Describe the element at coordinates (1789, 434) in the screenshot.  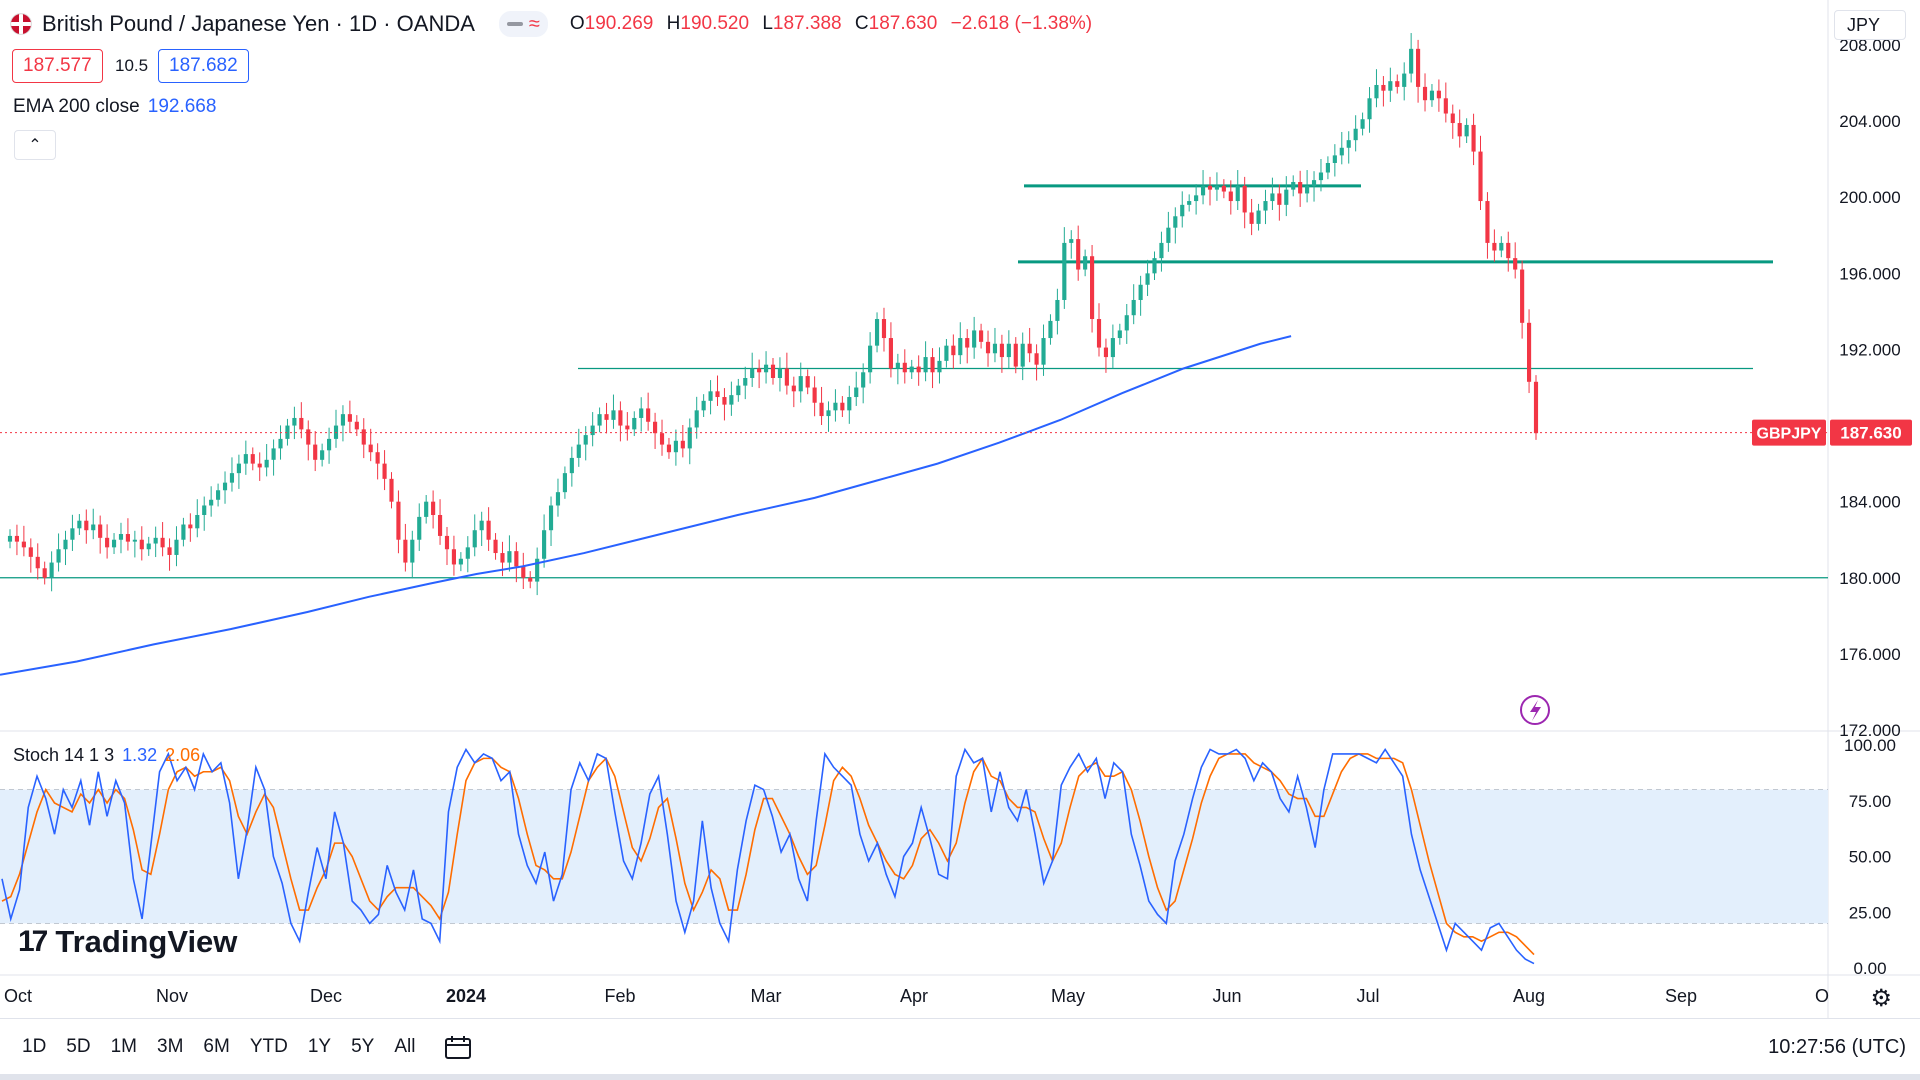
I see `symbol-tag-text: GBPJPY` at that location.